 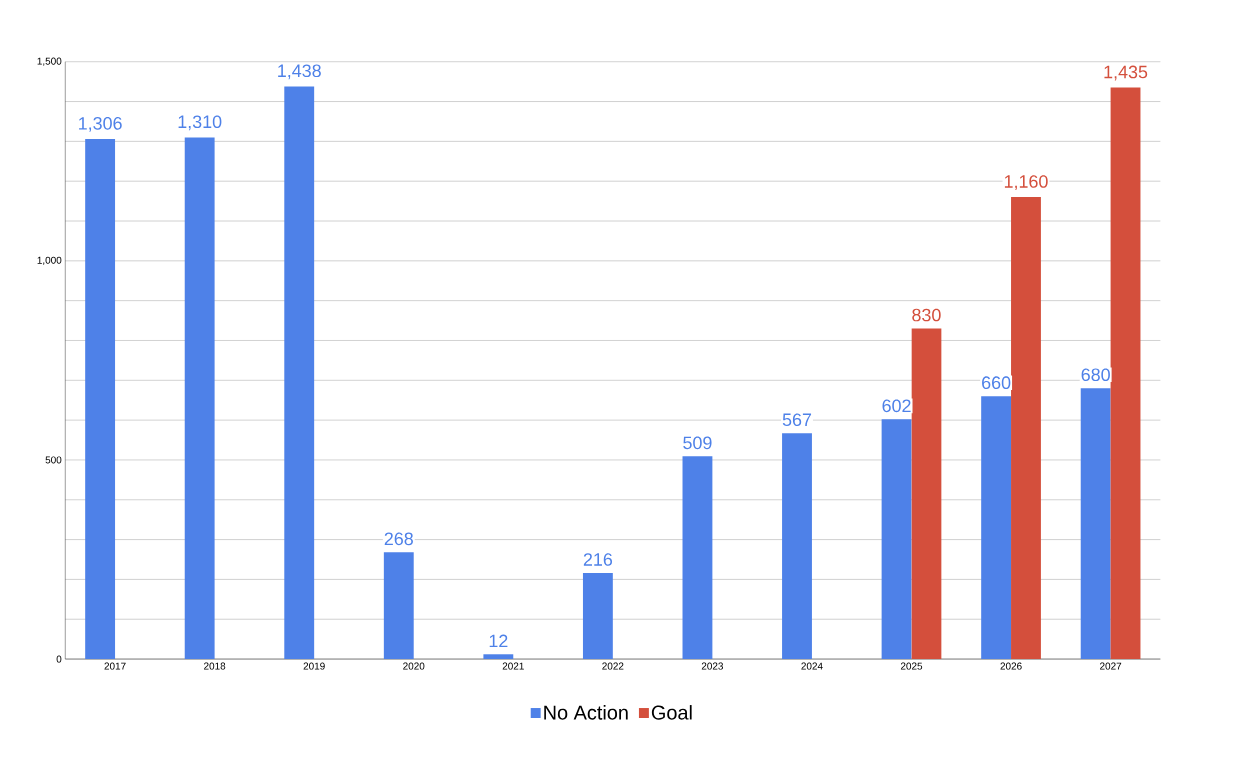 What do you see at coordinates (513, 666) in the screenshot?
I see `x-tick-label: 2021` at bounding box center [513, 666].